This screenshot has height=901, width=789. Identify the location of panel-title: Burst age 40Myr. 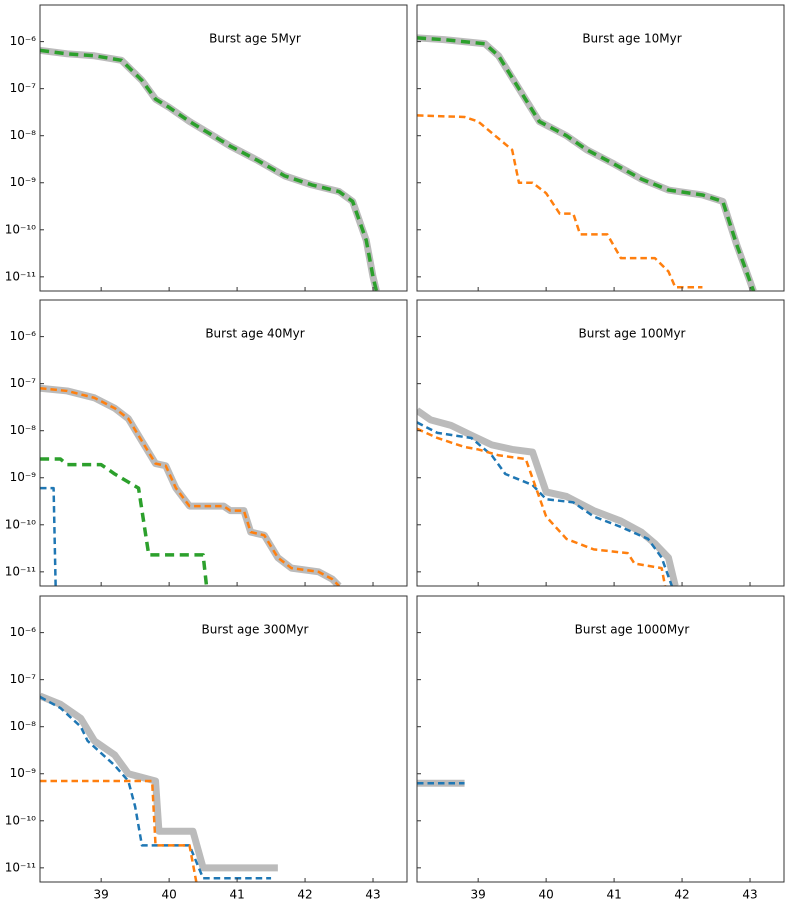
(254, 334).